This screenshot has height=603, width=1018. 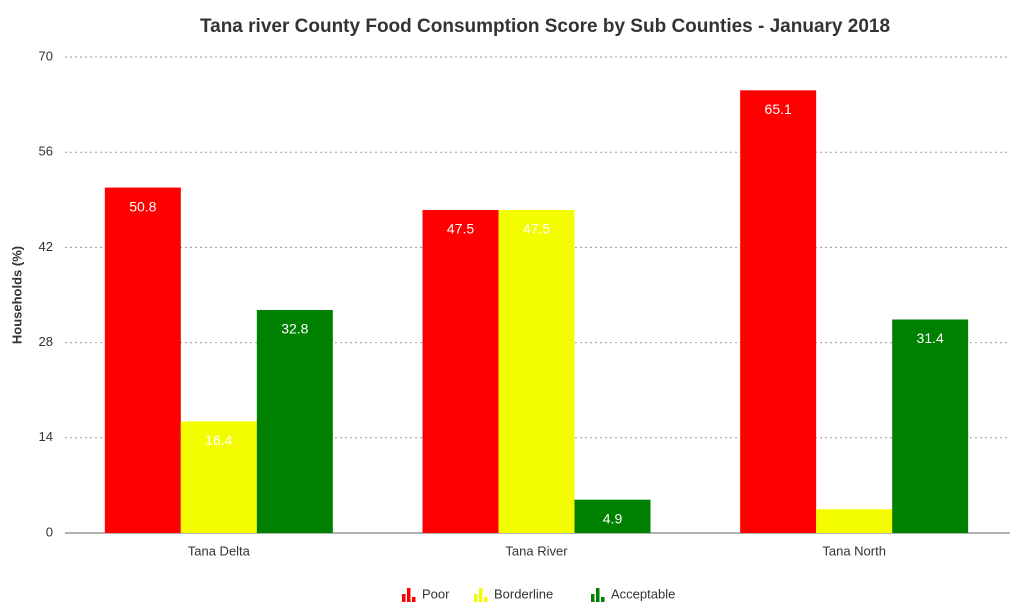 I want to click on y-tick-label: 70, so click(x=46, y=55).